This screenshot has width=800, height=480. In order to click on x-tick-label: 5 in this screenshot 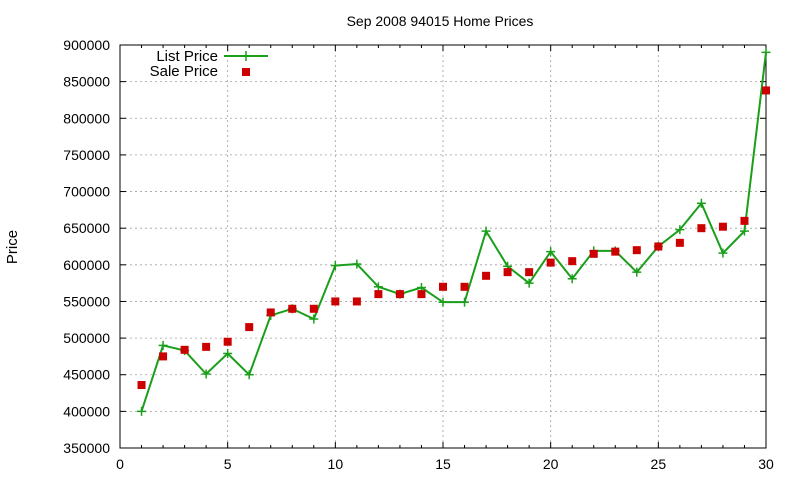, I will do `click(228, 464)`.